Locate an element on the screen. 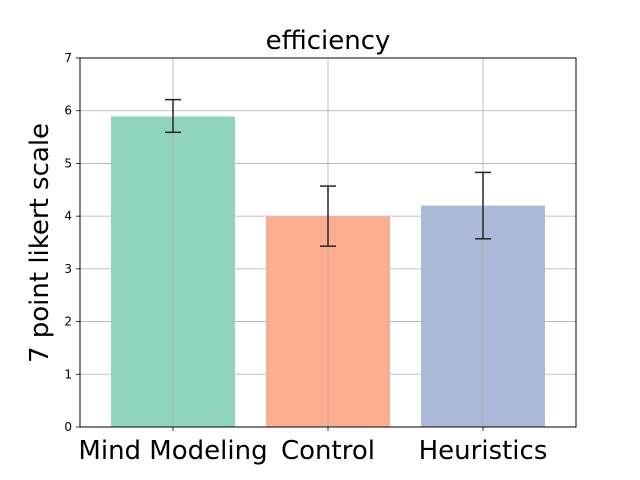 The width and height of the screenshot is (640, 480). x-tick-label: Control is located at coordinates (328, 451).